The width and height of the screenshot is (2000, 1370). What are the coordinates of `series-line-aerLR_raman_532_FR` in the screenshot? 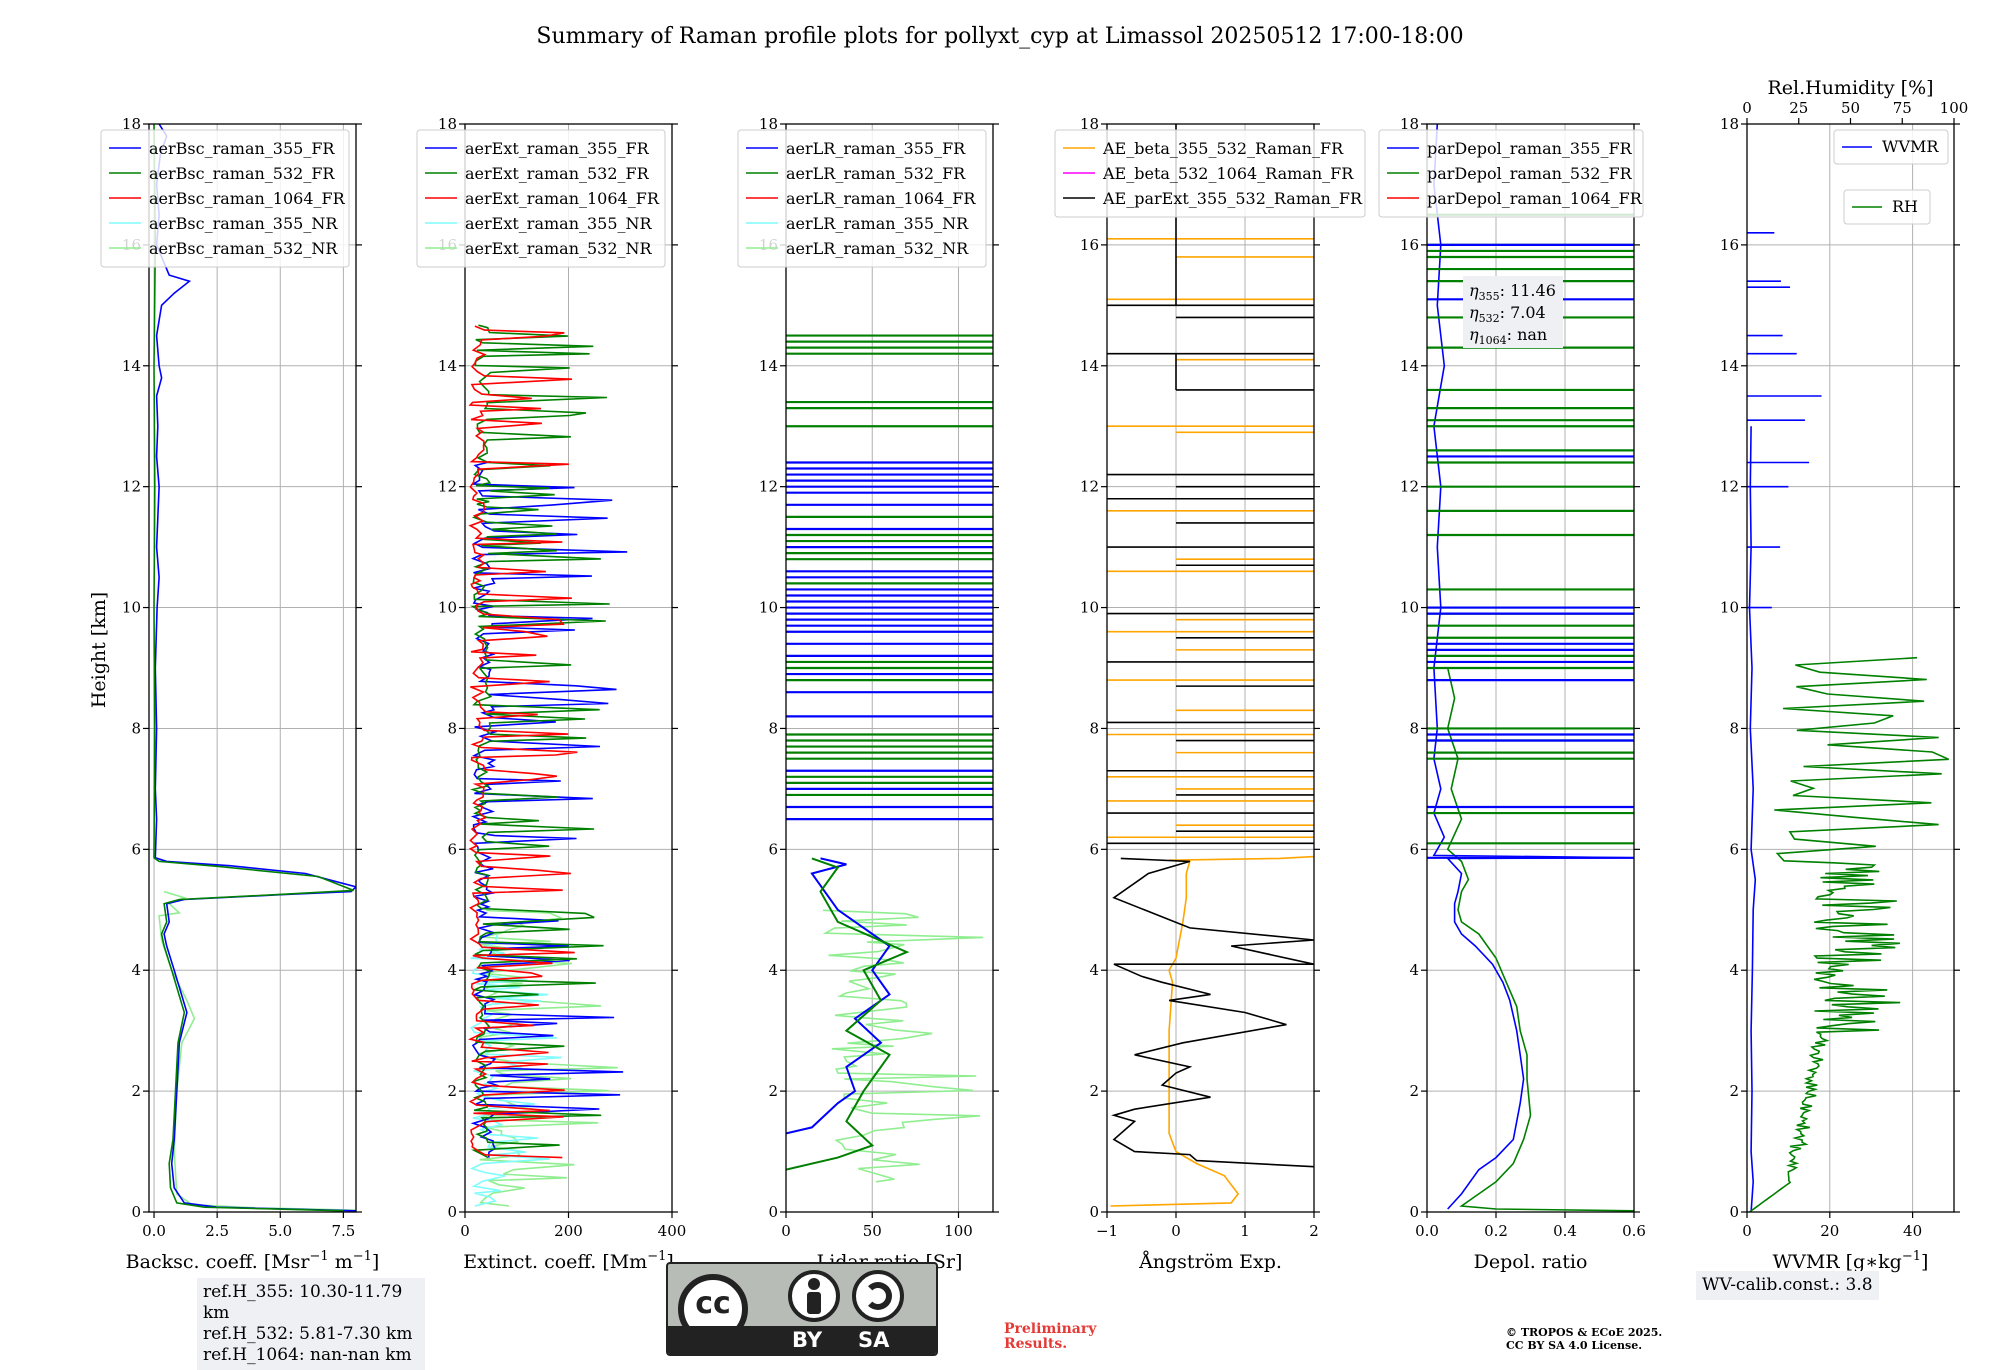 It's located at (848, 1014).